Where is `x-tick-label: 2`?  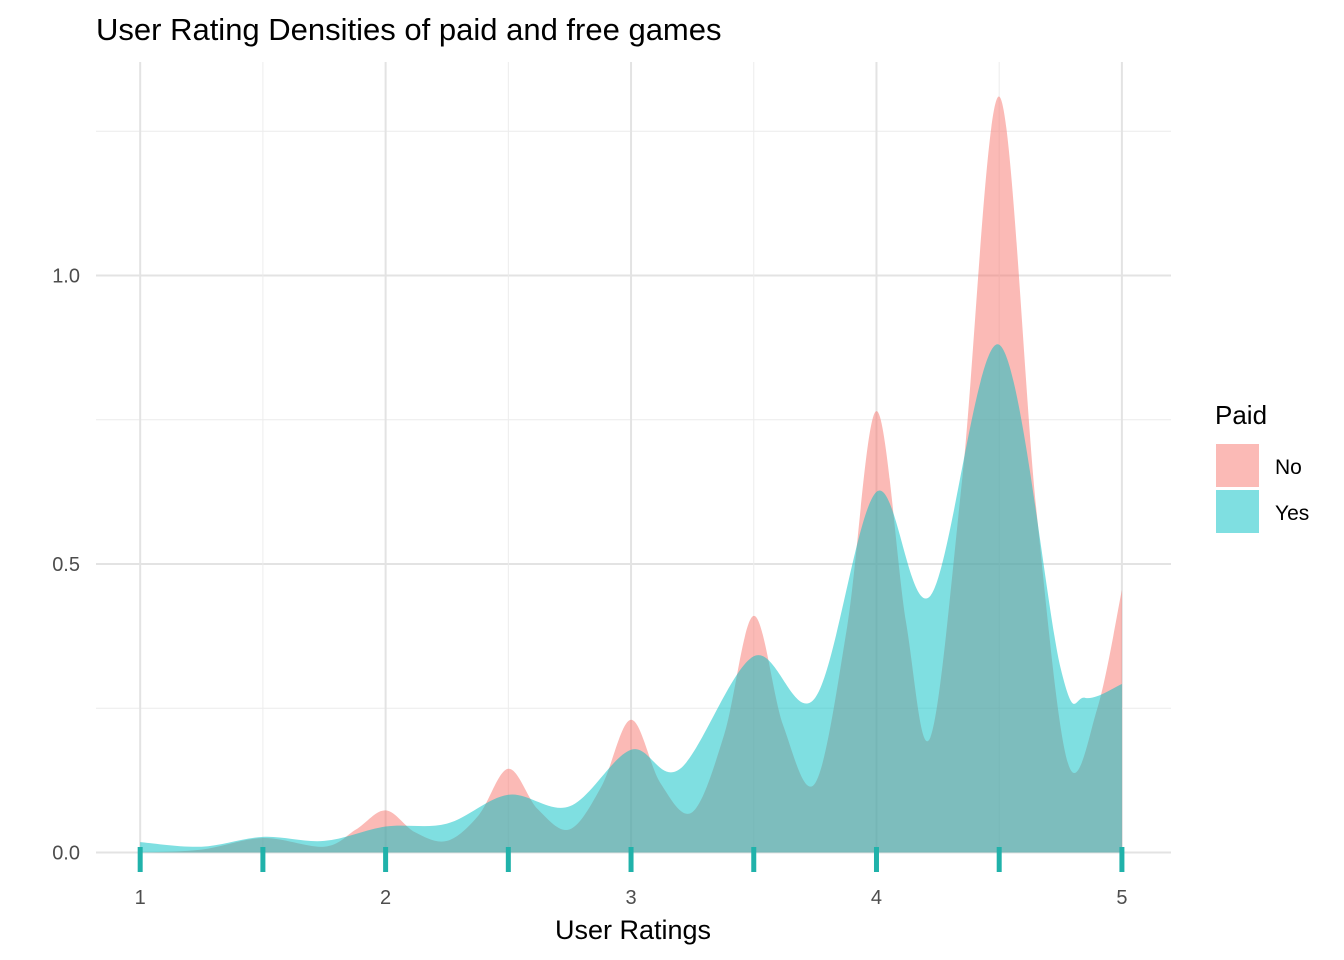
x-tick-label: 2 is located at coordinates (385, 898).